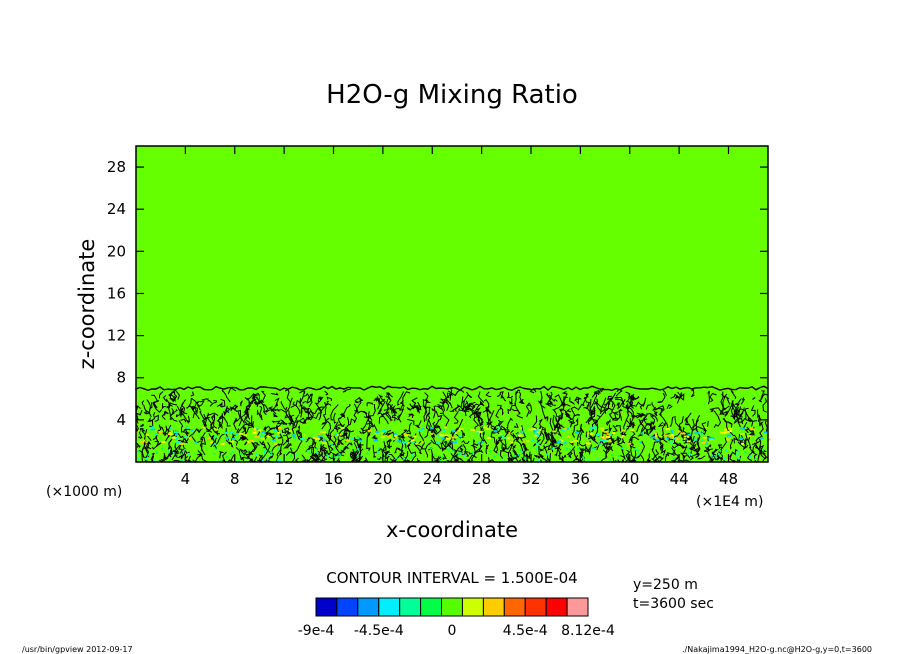 This screenshot has height=654, width=904. Describe the element at coordinates (235, 479) in the screenshot. I see `x-tick-label: 8` at that location.